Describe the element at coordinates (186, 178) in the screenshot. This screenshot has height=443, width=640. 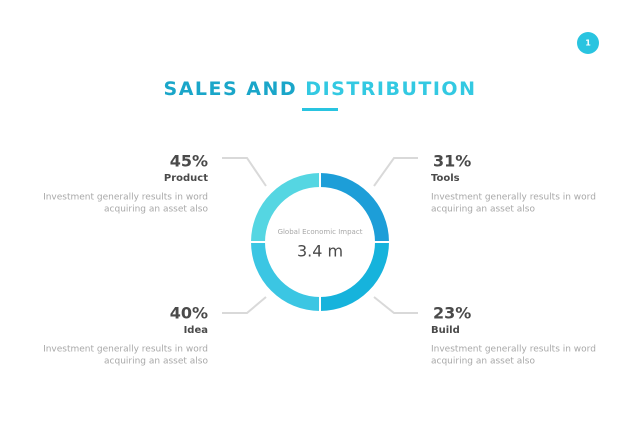
I see `item-label: Product` at that location.